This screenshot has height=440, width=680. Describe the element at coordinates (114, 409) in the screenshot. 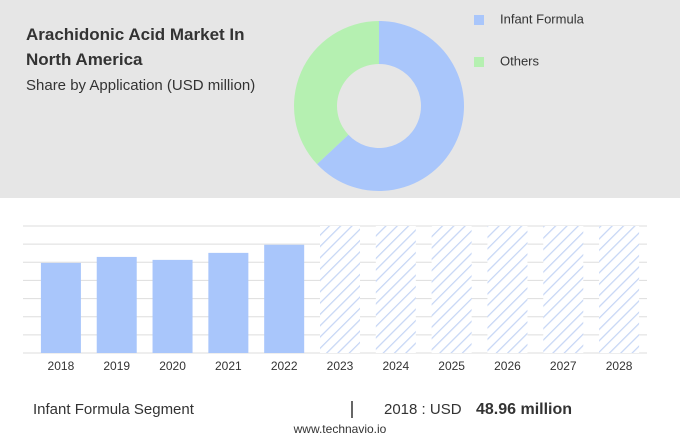

I see `footer-segment: Infant Formula Segment` at that location.